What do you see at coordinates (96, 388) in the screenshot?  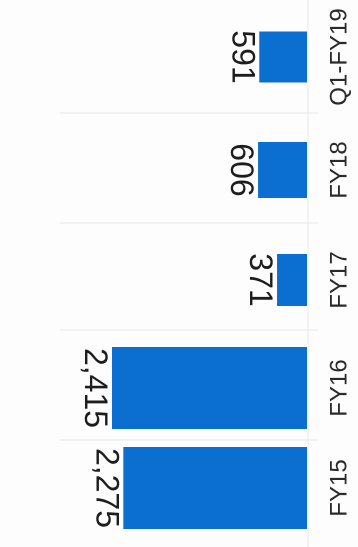 I see `data-label: 2,415` at bounding box center [96, 388].